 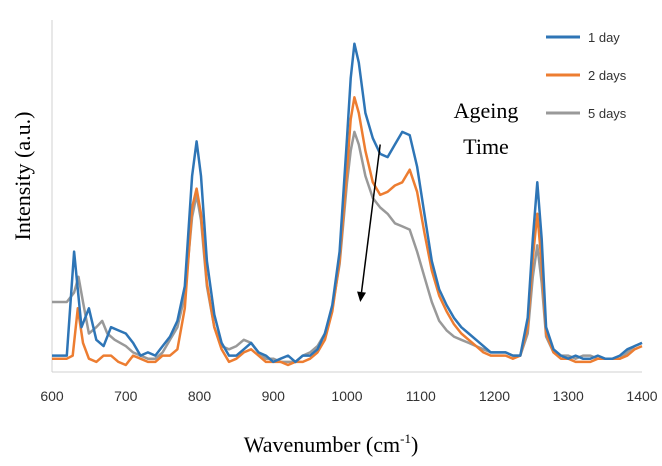 What do you see at coordinates (607, 75) in the screenshot?
I see `legend-label-2: 2 days` at bounding box center [607, 75].